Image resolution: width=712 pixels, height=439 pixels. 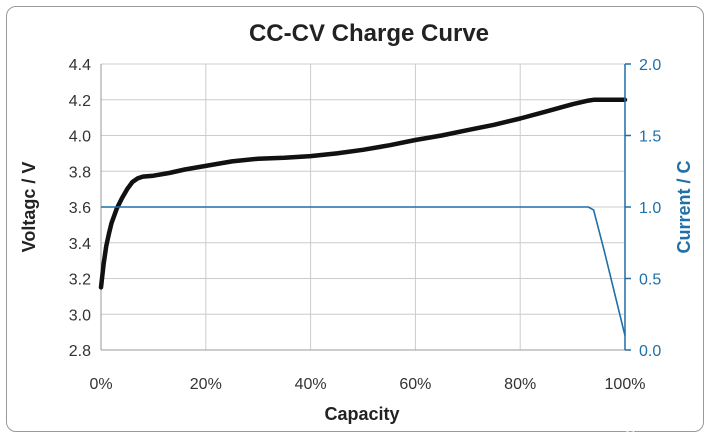 What do you see at coordinates (650, 280) in the screenshot?
I see `y2-tick-label: 0.5` at bounding box center [650, 280].